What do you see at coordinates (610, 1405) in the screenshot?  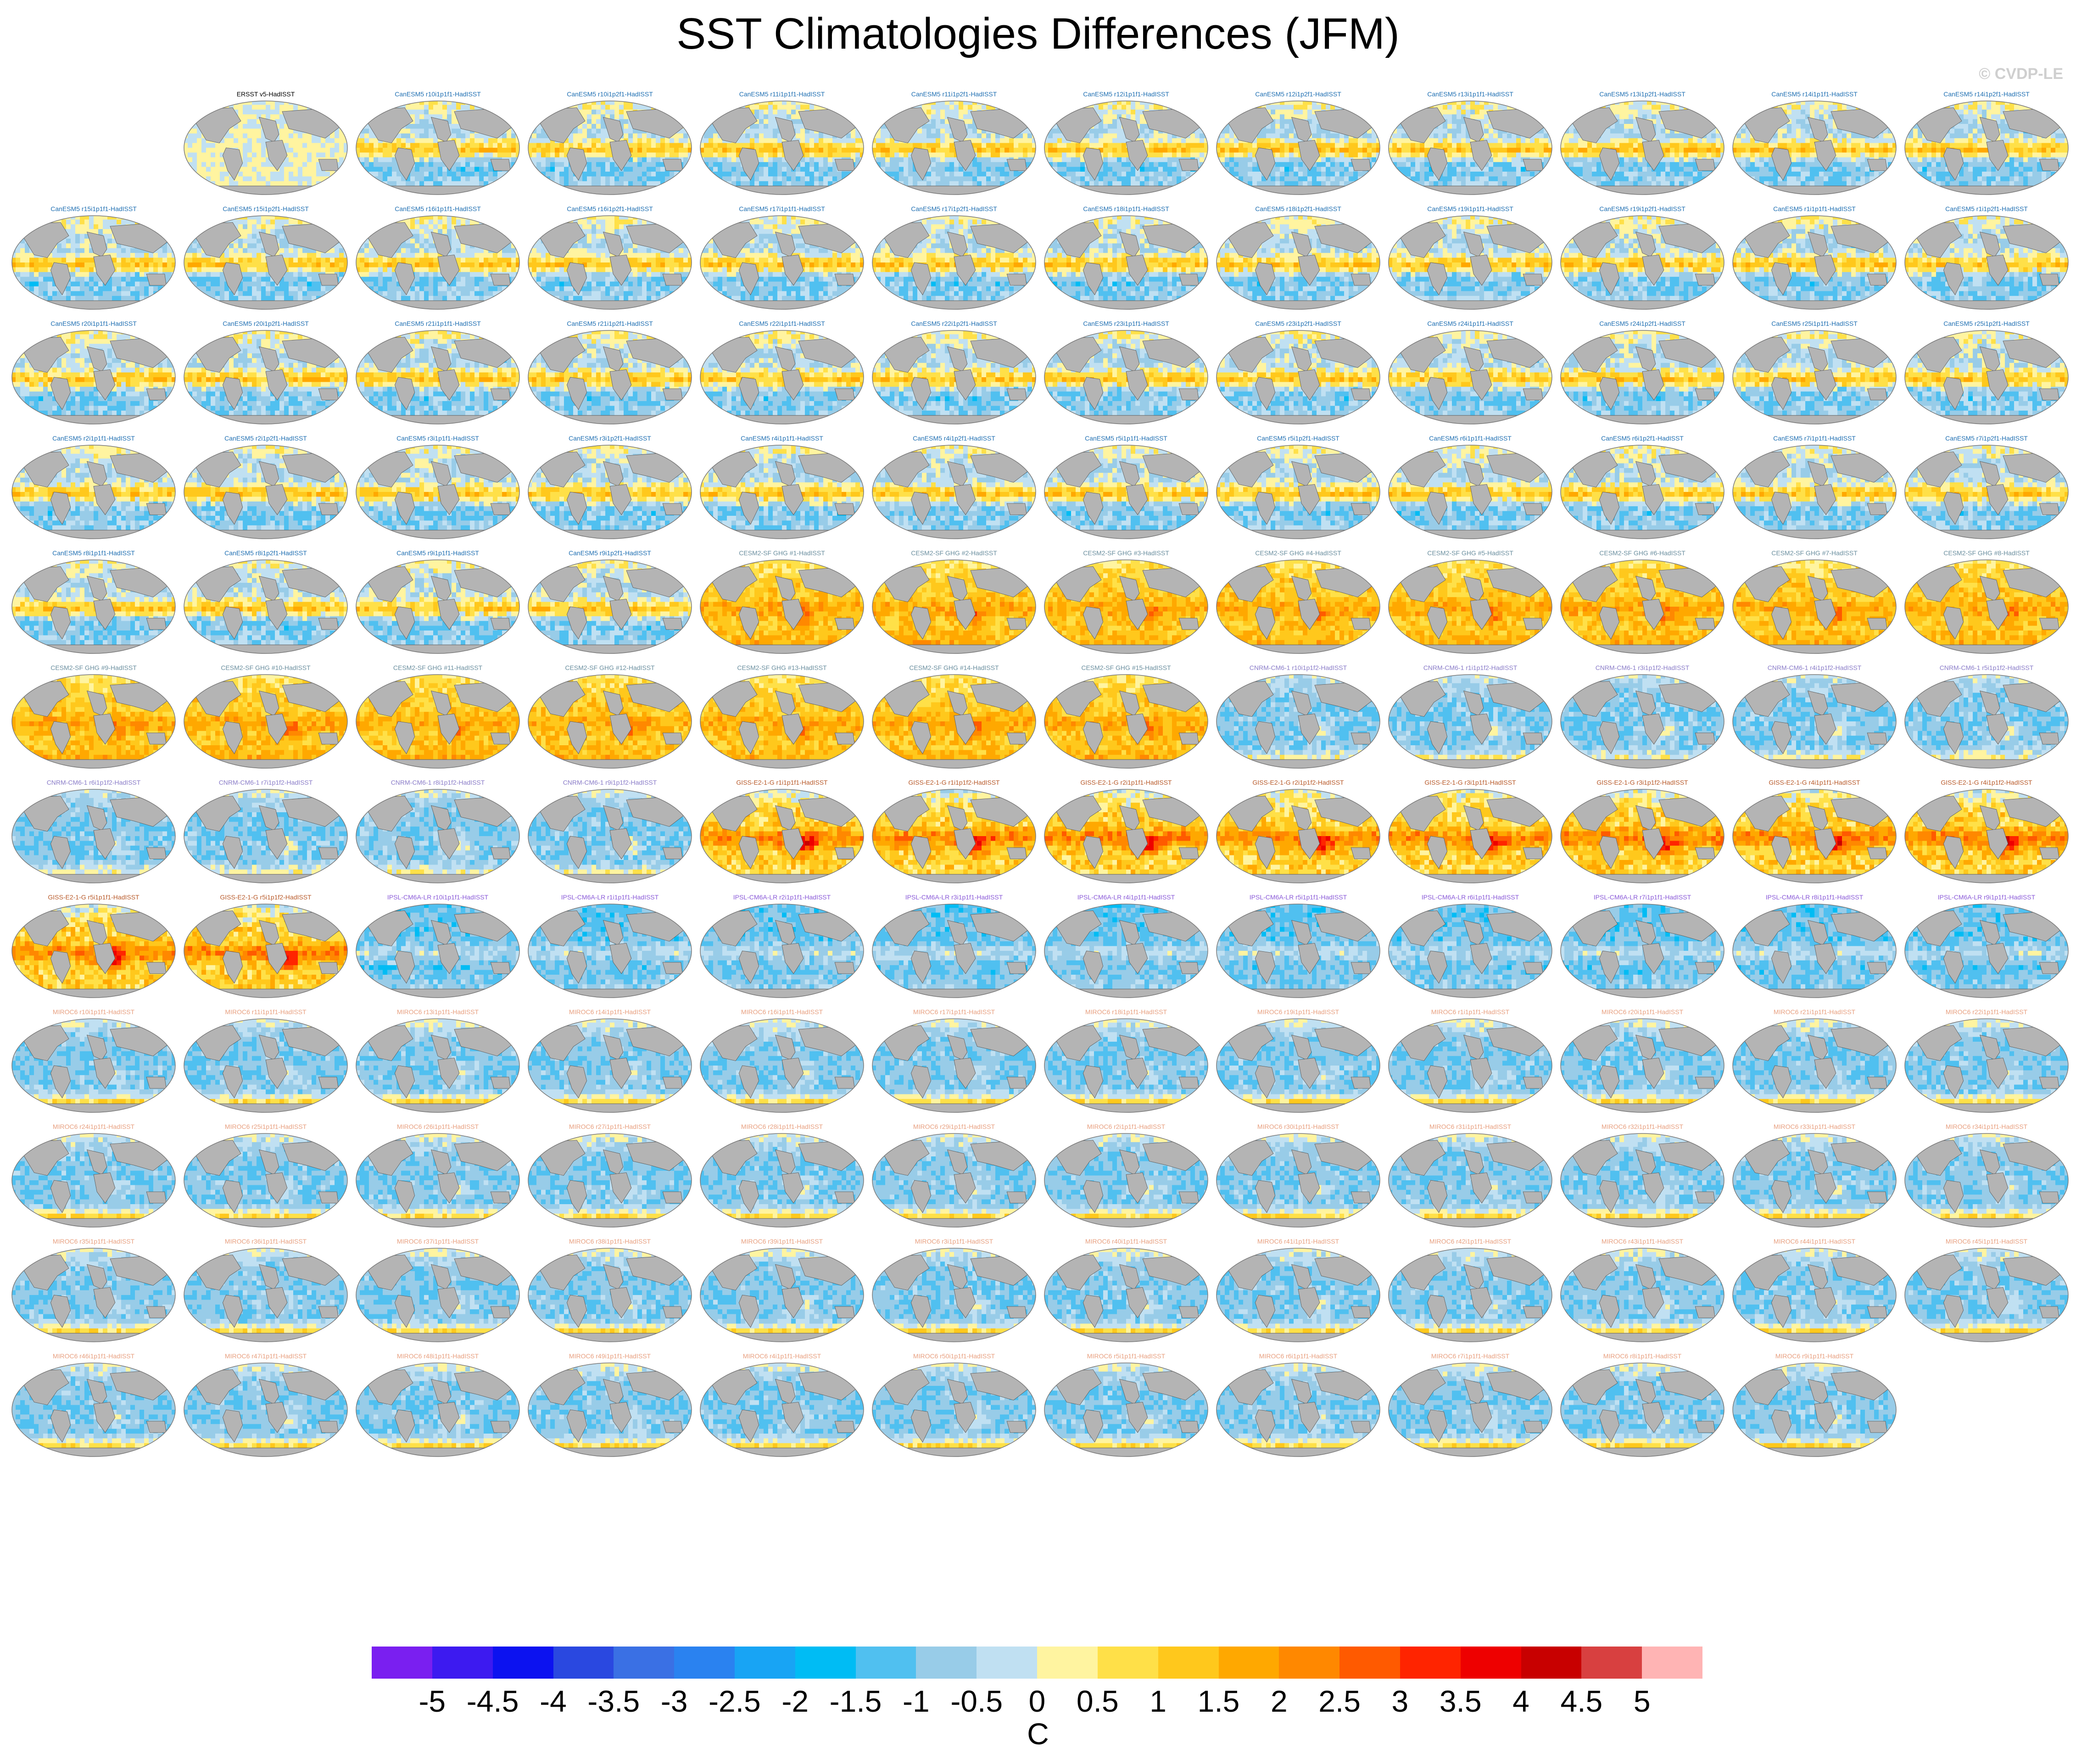 I see `map-panel: MIROC6 r49i1p1f1-HadISST` at bounding box center [610, 1405].